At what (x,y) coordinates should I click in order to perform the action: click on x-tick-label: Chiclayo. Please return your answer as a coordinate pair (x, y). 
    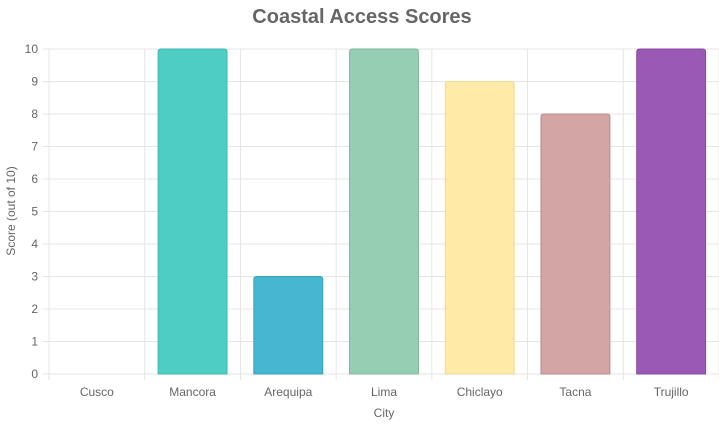
    Looking at the image, I should click on (480, 392).